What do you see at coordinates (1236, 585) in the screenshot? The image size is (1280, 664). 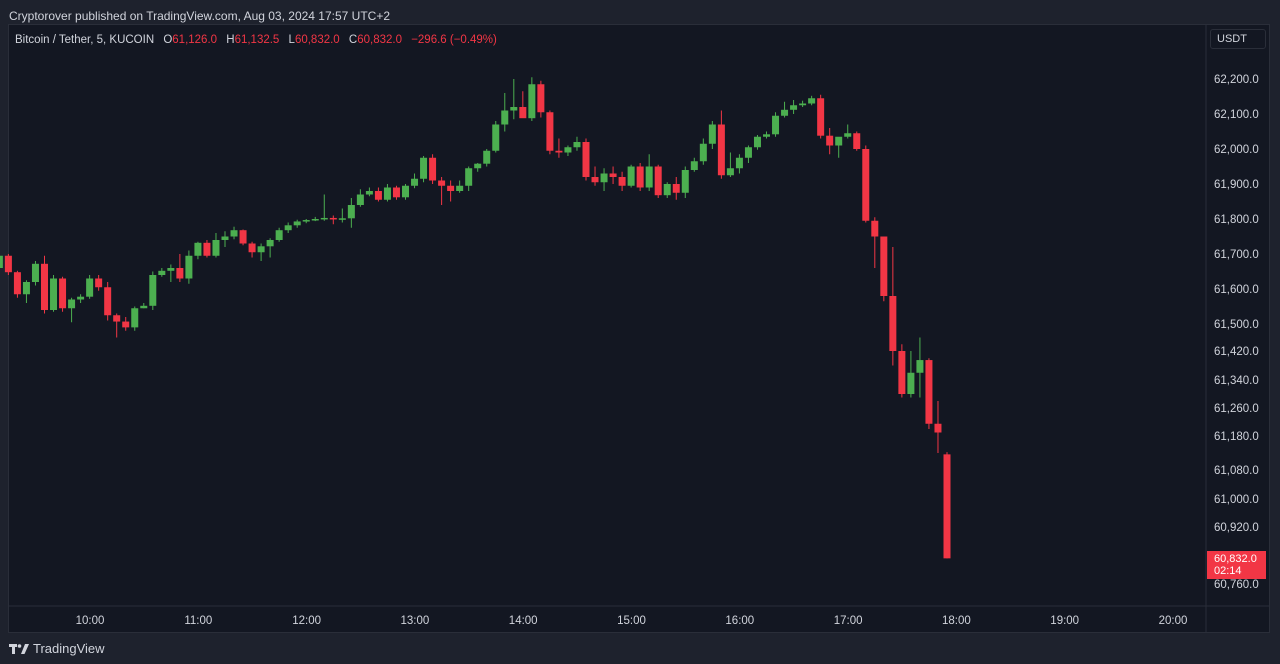 I see `price-tick-label: 60,760.0` at bounding box center [1236, 585].